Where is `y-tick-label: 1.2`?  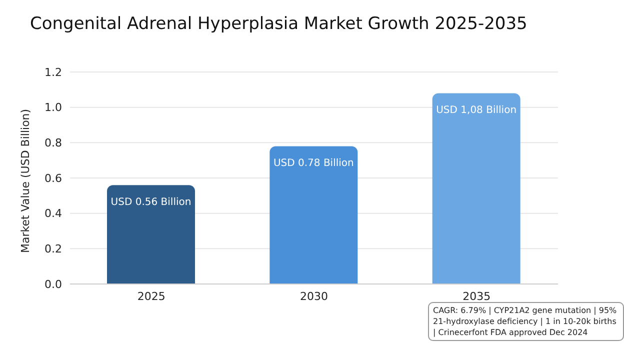 y-tick-label: 1.2 is located at coordinates (53, 72).